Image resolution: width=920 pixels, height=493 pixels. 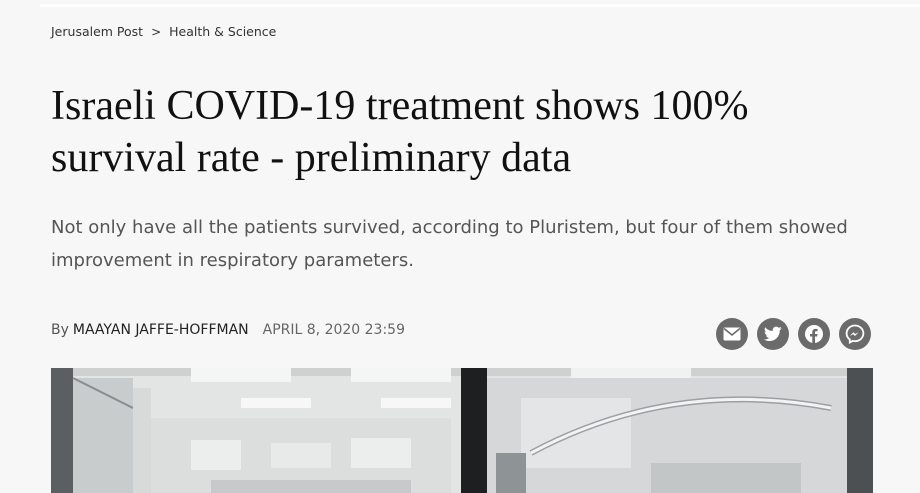 What do you see at coordinates (223, 31) in the screenshot?
I see `breadcrumb-section-link: Health & Science` at bounding box center [223, 31].